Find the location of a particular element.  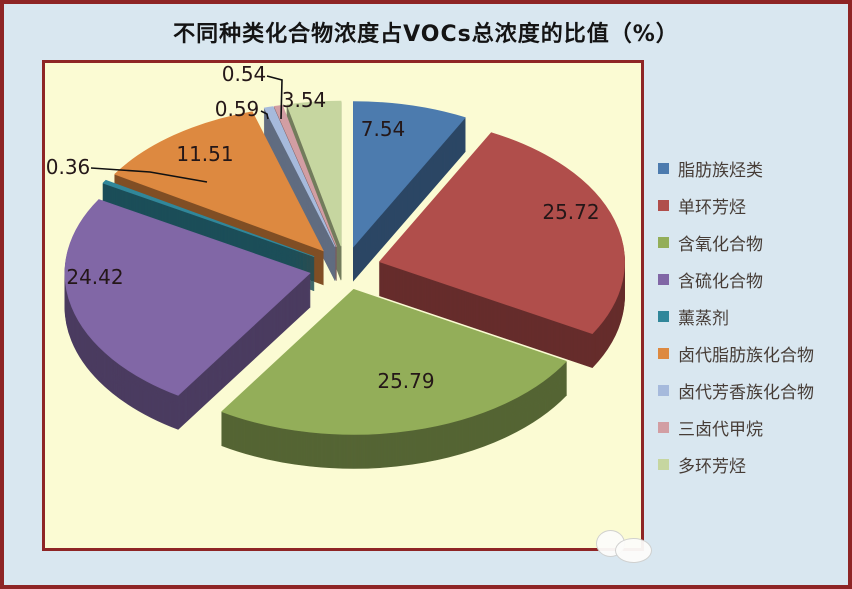

data-label: 11.51 is located at coordinates (204, 154).